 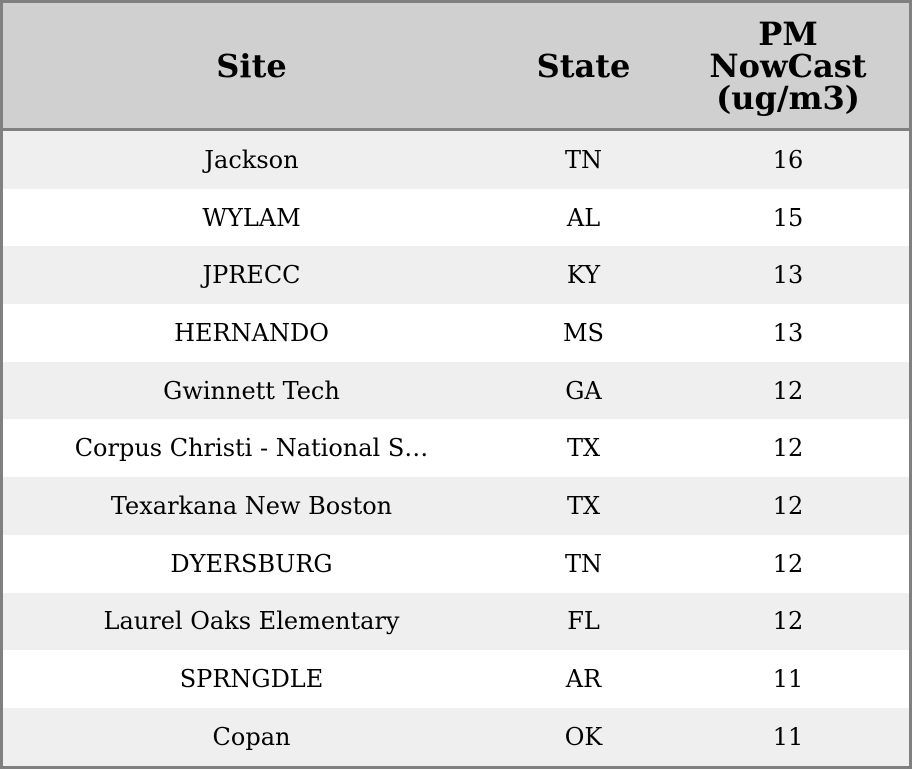 I want to click on cell-site: Laurel Oaks Elementary, so click(x=251, y=621).